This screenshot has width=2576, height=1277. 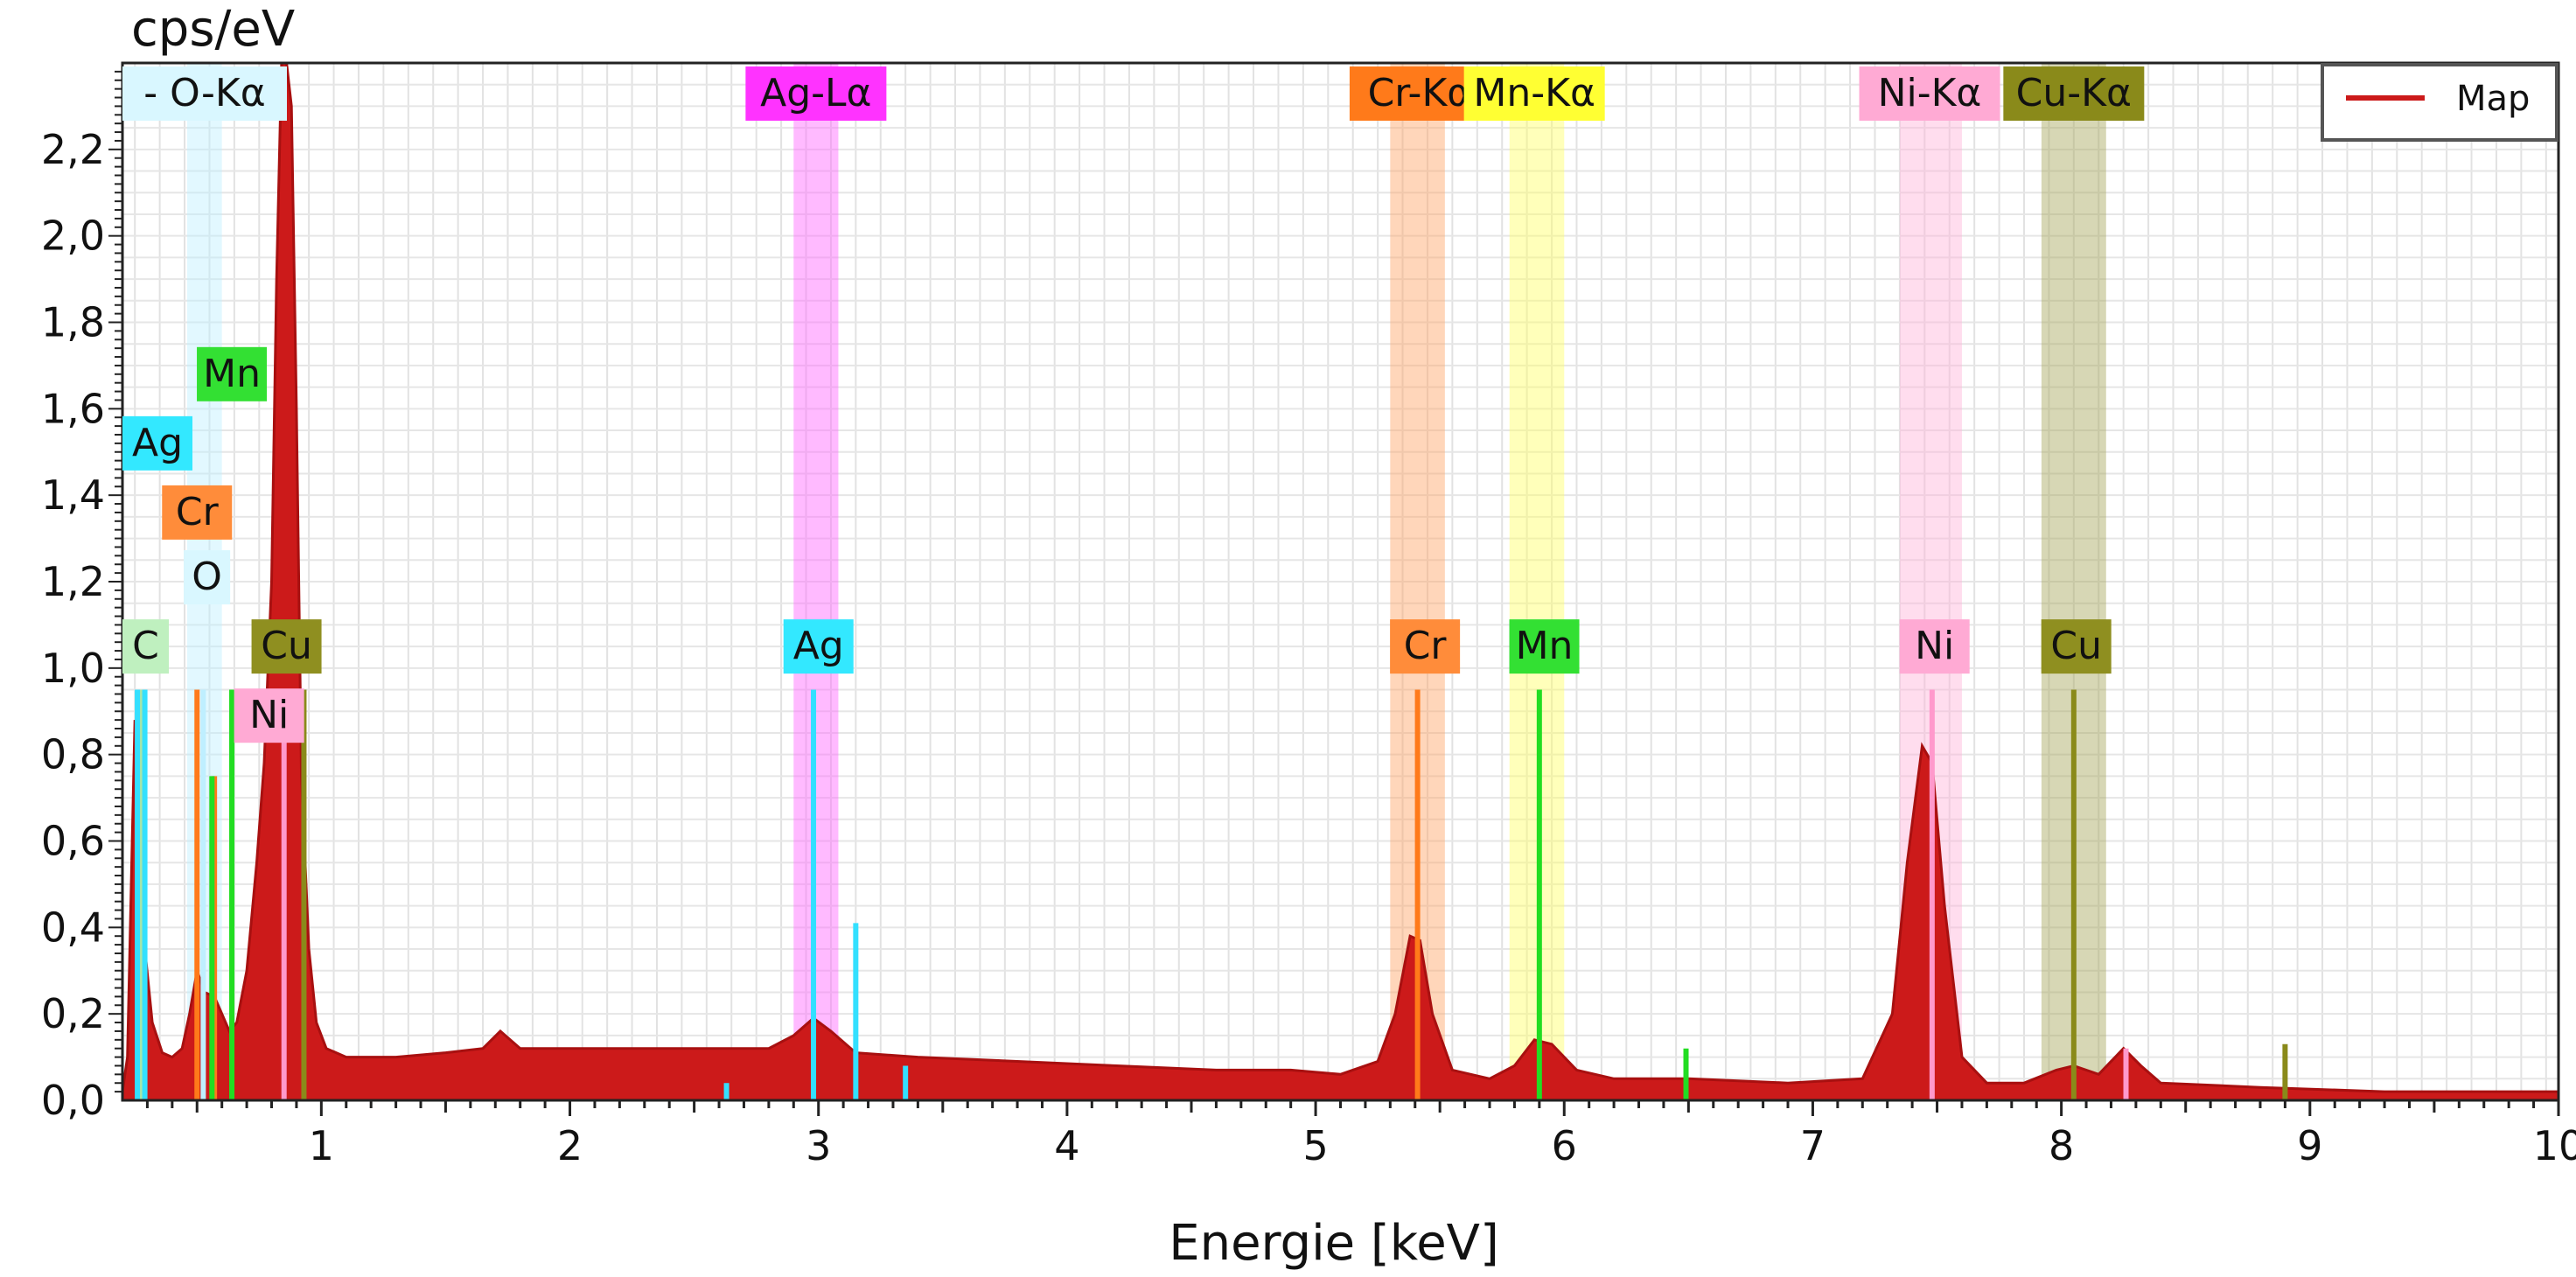 I want to click on roi-label-text: Ag-Lα, so click(x=815, y=93).